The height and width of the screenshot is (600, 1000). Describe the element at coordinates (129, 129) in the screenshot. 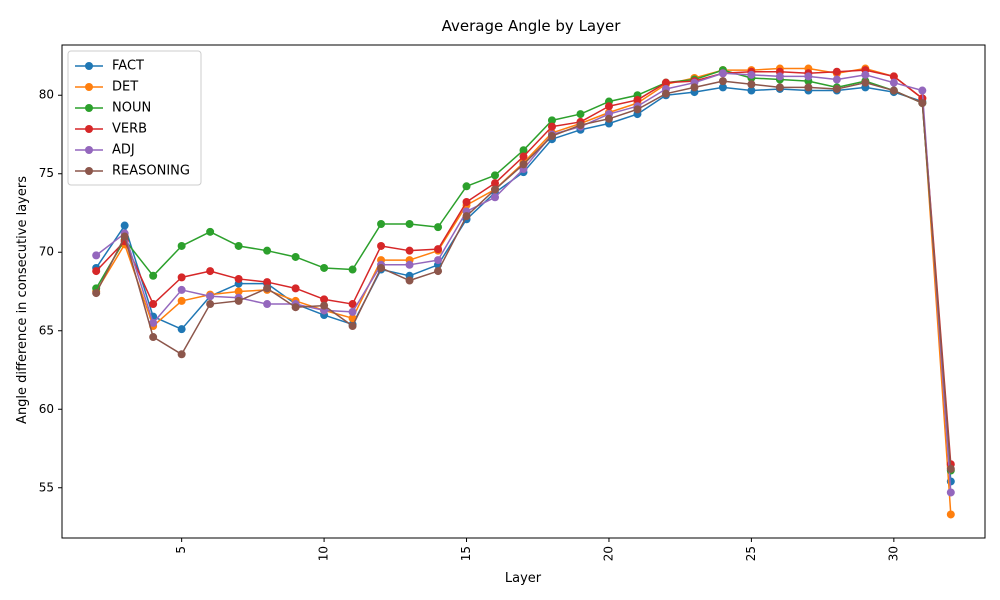

I see `legend-label: VERB` at that location.